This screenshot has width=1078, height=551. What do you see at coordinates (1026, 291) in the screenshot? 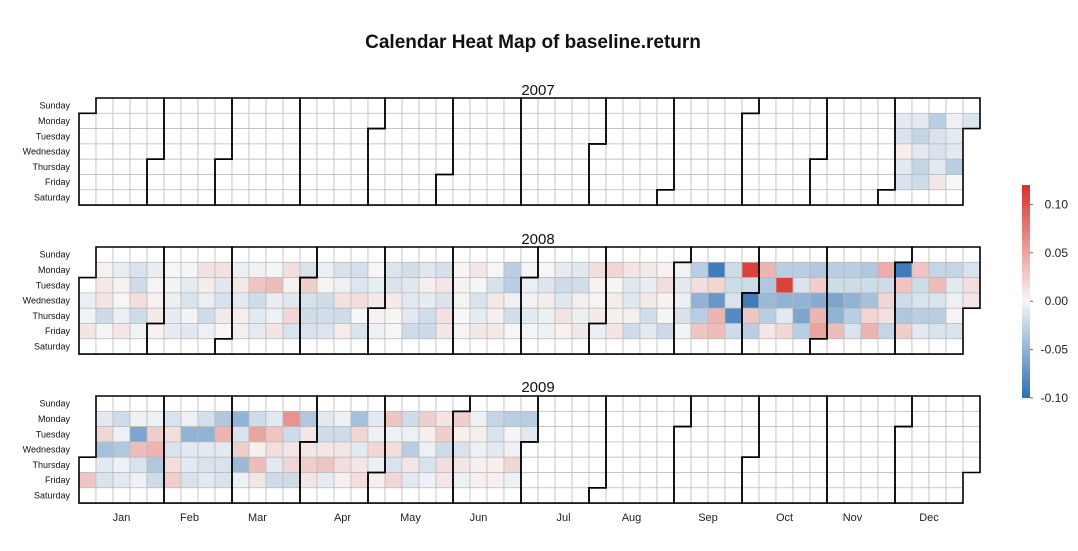
I see `legend-colorbar` at bounding box center [1026, 291].